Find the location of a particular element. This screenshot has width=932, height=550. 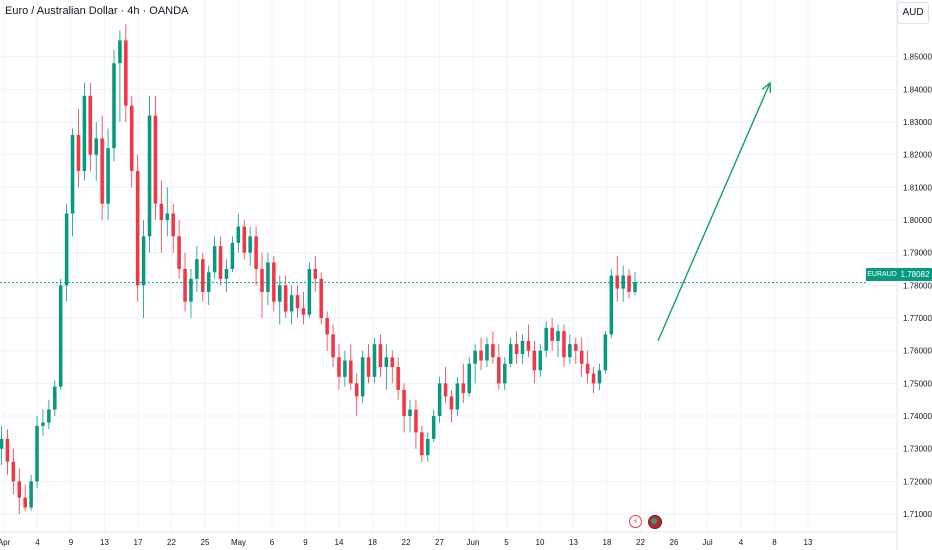

flag-icon is located at coordinates (655, 522).